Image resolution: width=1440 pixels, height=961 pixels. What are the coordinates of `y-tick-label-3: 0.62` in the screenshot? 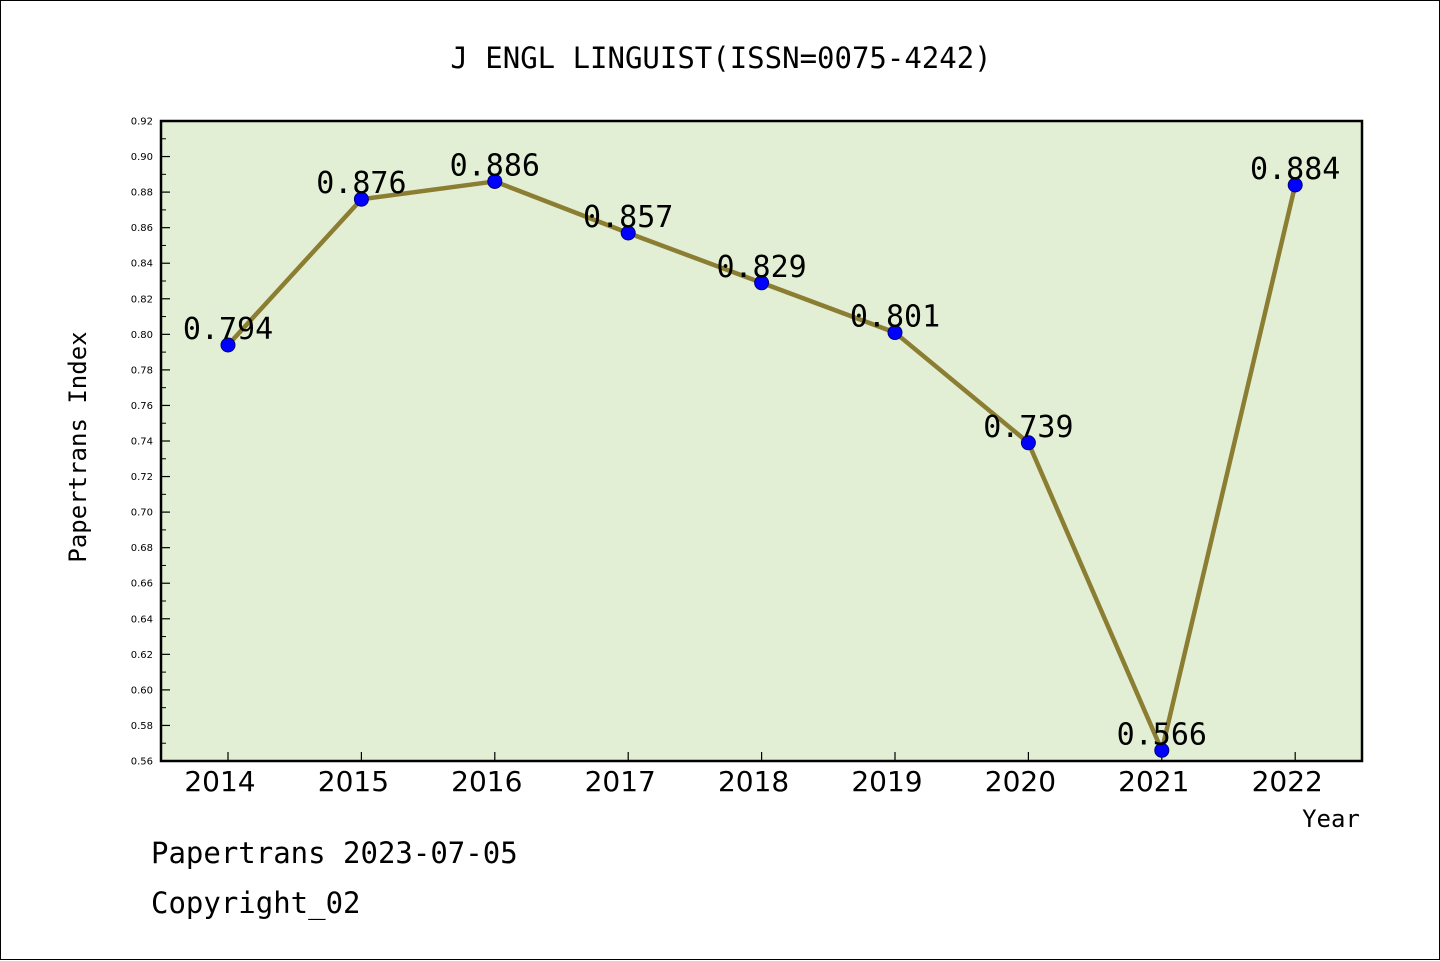 It's located at (142, 655).